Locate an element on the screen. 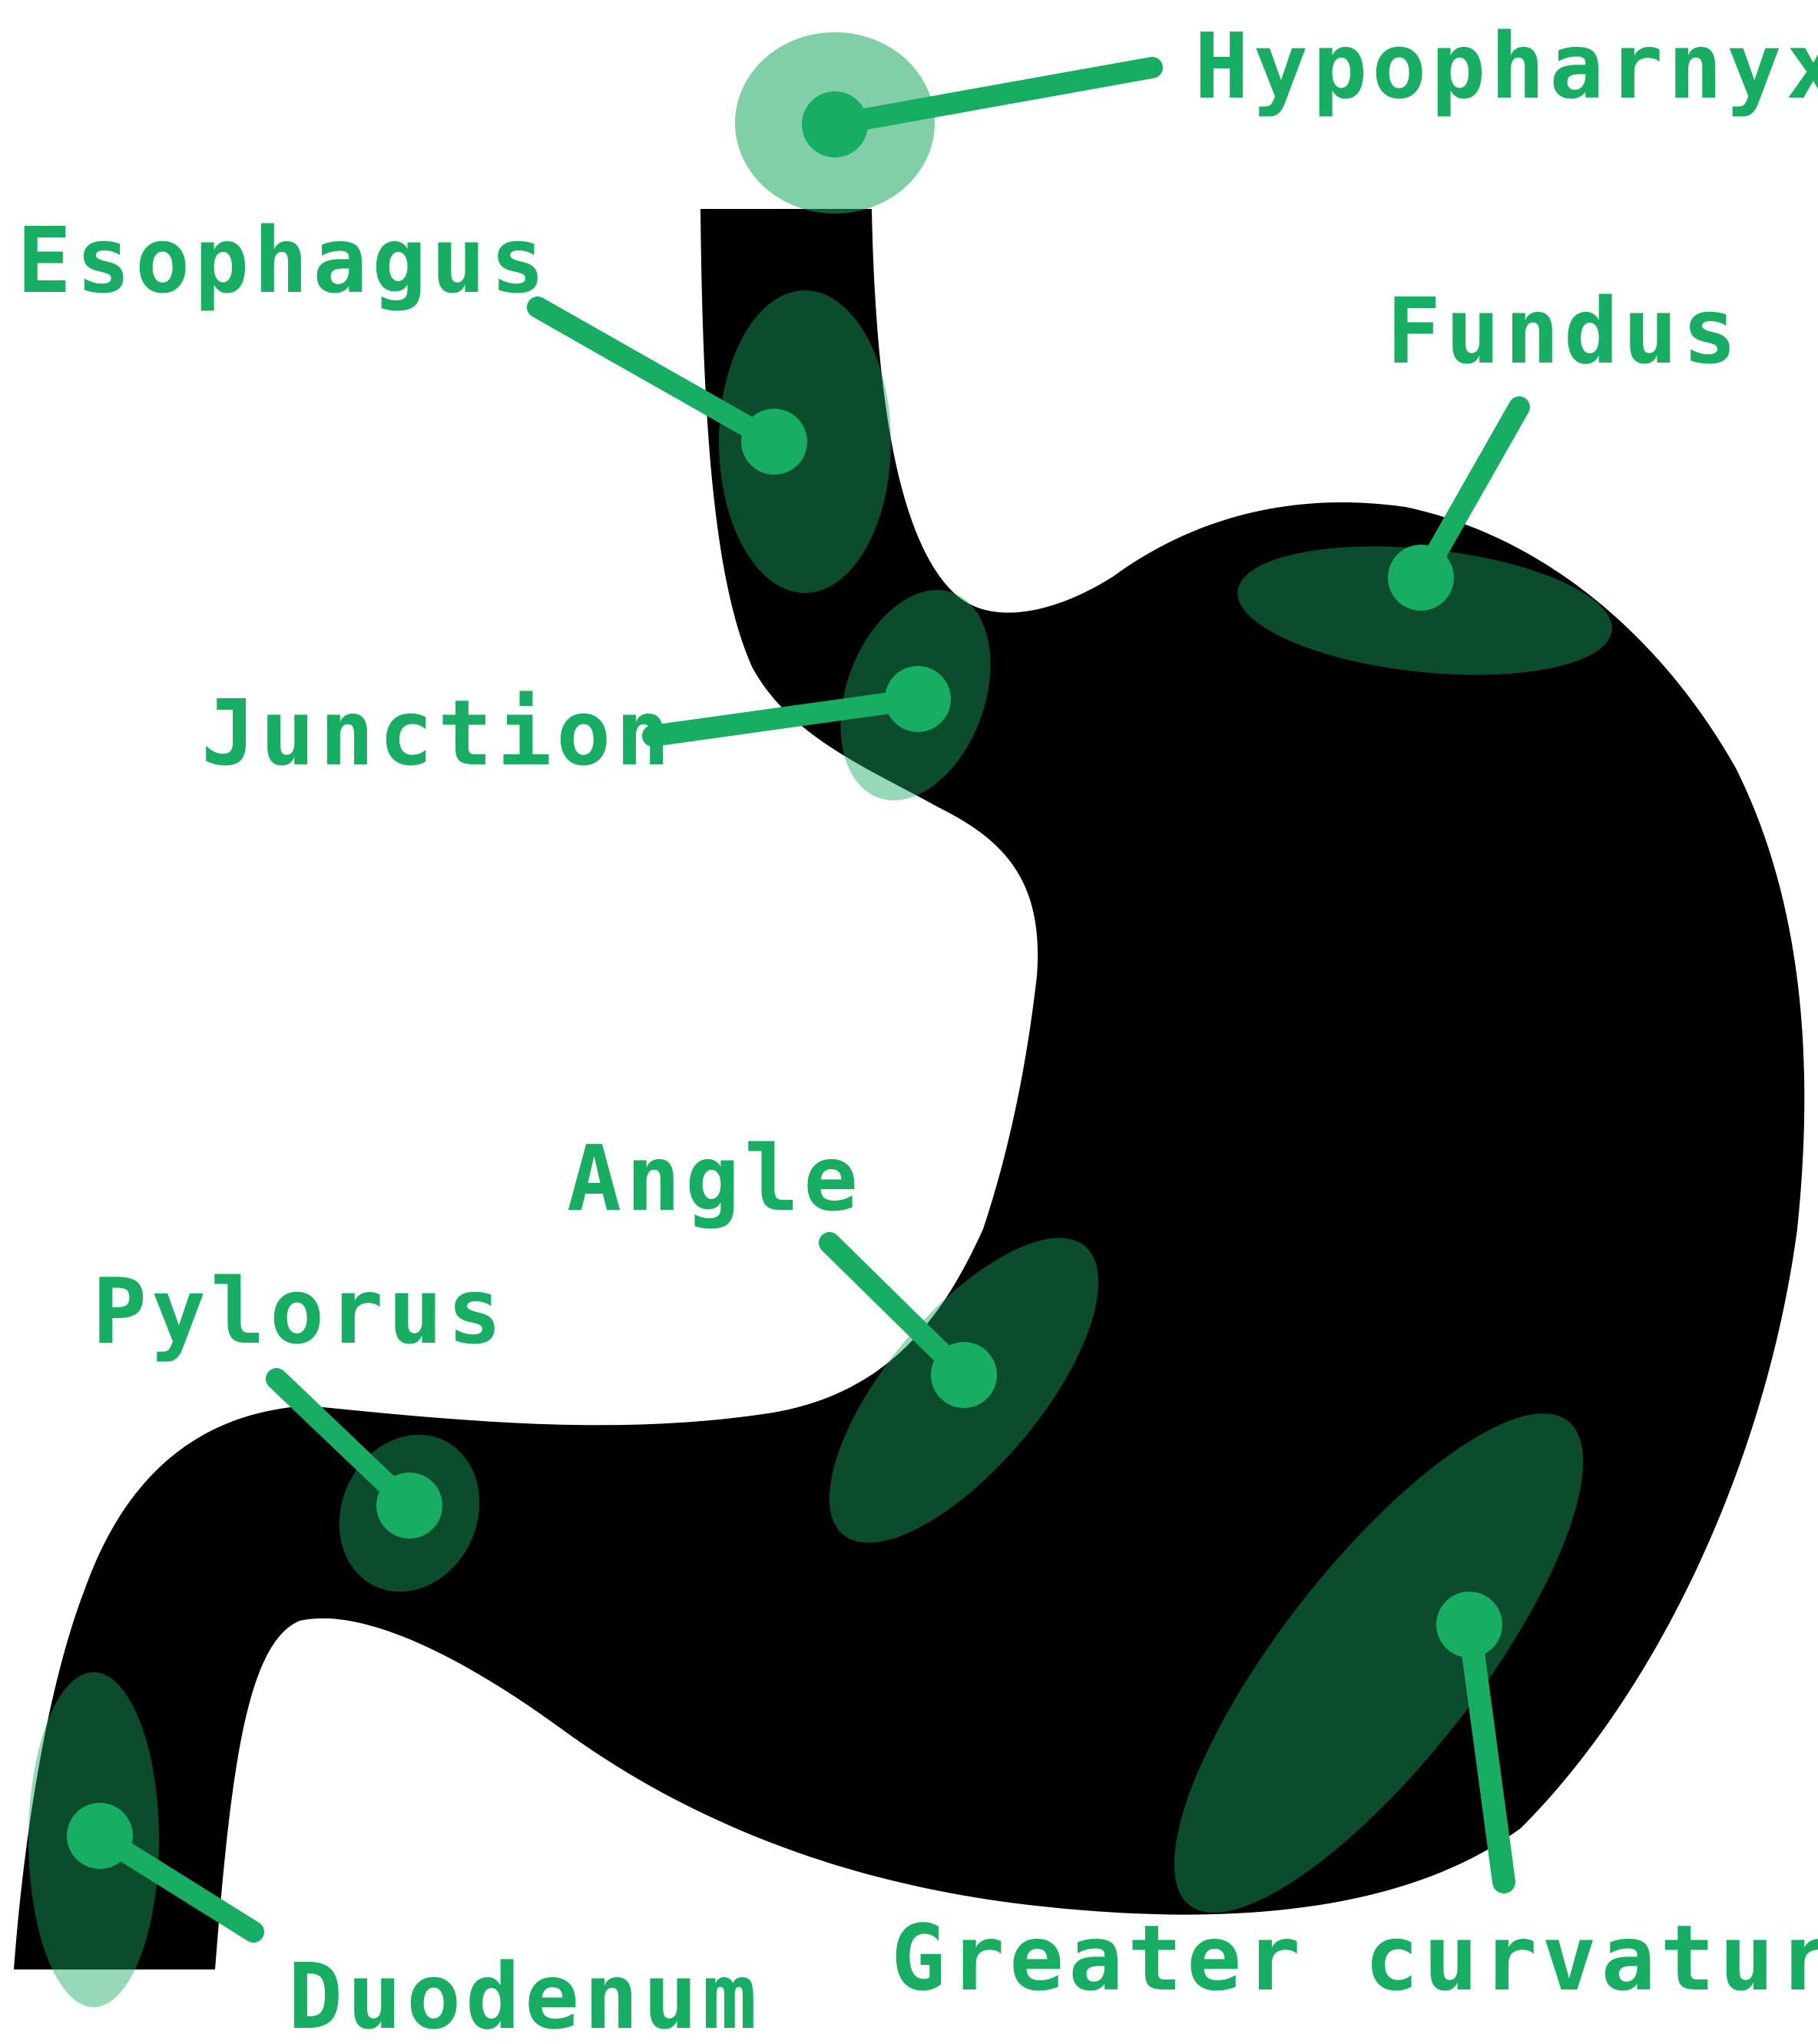 The width and height of the screenshot is (1818, 2044). hypopharnyx-leader is located at coordinates (994, 96).